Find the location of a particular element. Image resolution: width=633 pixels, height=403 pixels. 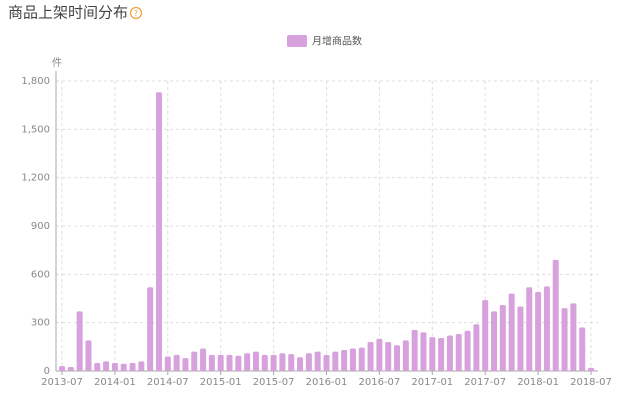

x-tick-label: 2014-01 is located at coordinates (115, 382).